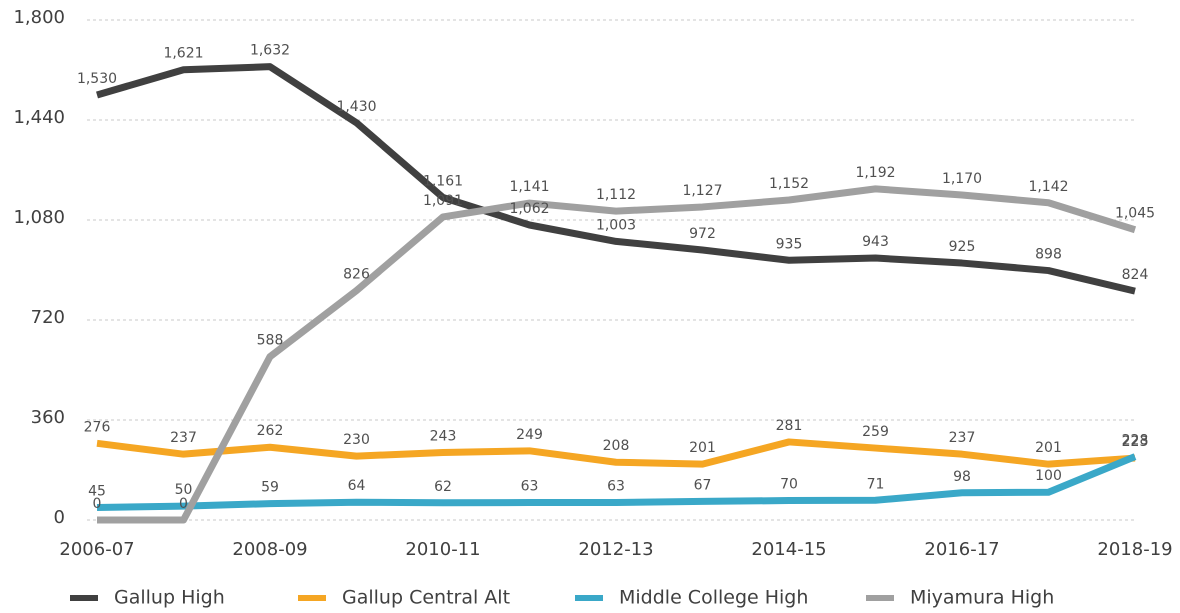  I want to click on data-label: 1,152, so click(789, 184).